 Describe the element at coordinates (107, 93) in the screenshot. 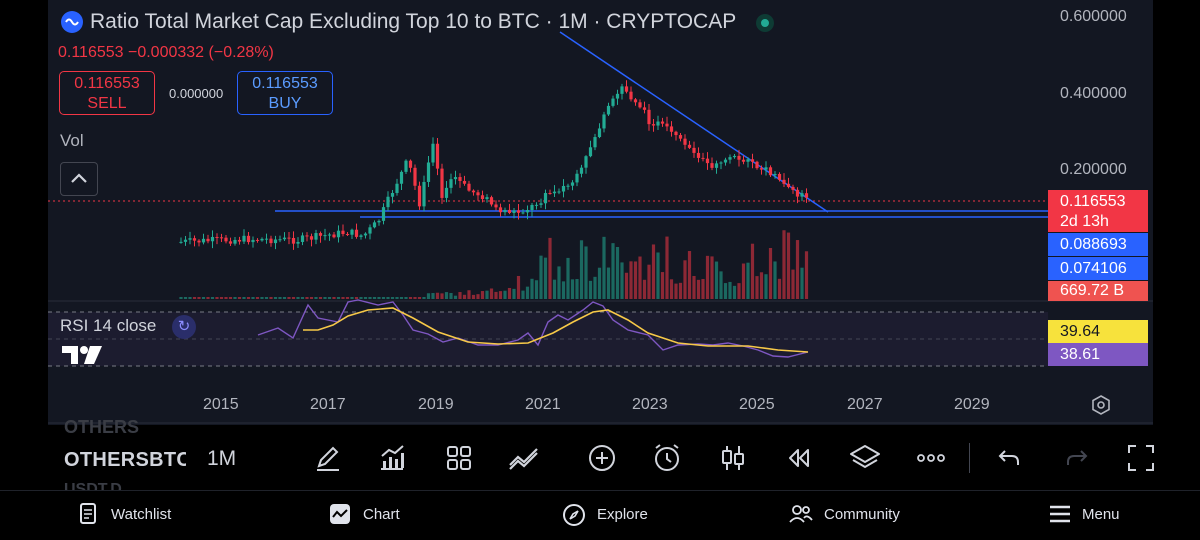

I see `sell-button: 0.116553 SELL` at that location.